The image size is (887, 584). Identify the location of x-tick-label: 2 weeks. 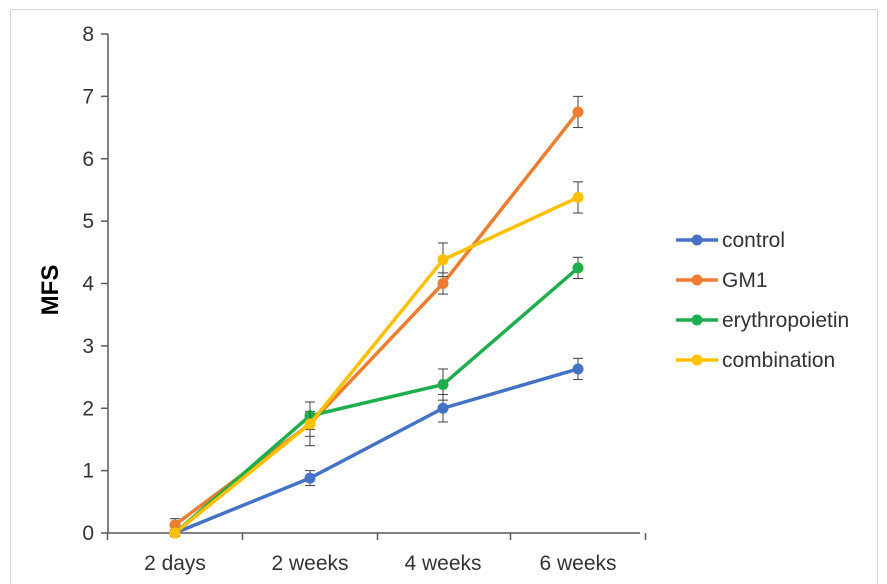
(309, 563).